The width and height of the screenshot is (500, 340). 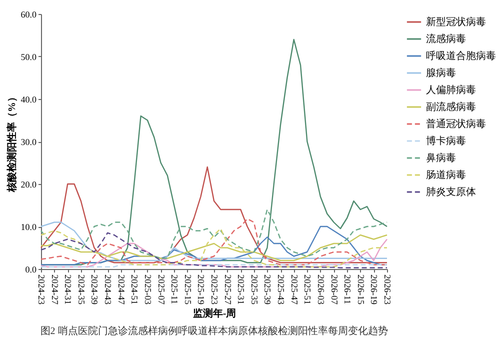 I want to click on y-axis-title: 核酸检测阳性率（%）, so click(x=12, y=142).